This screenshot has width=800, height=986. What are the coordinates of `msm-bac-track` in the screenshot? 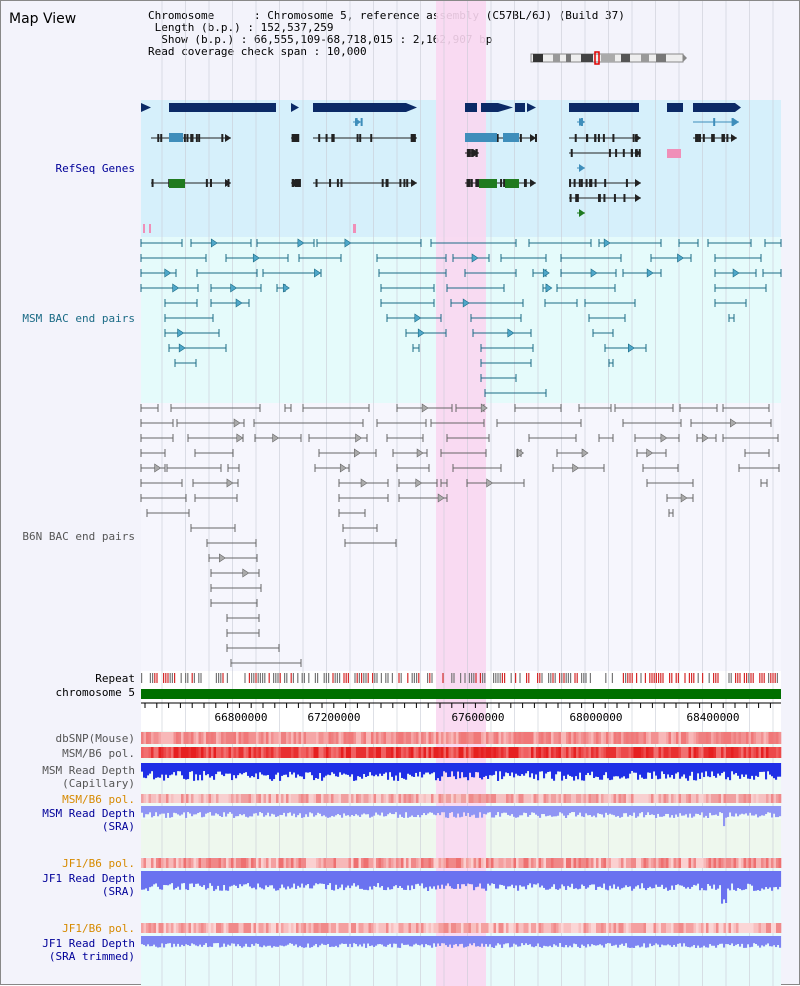 It's located at (461, 317).